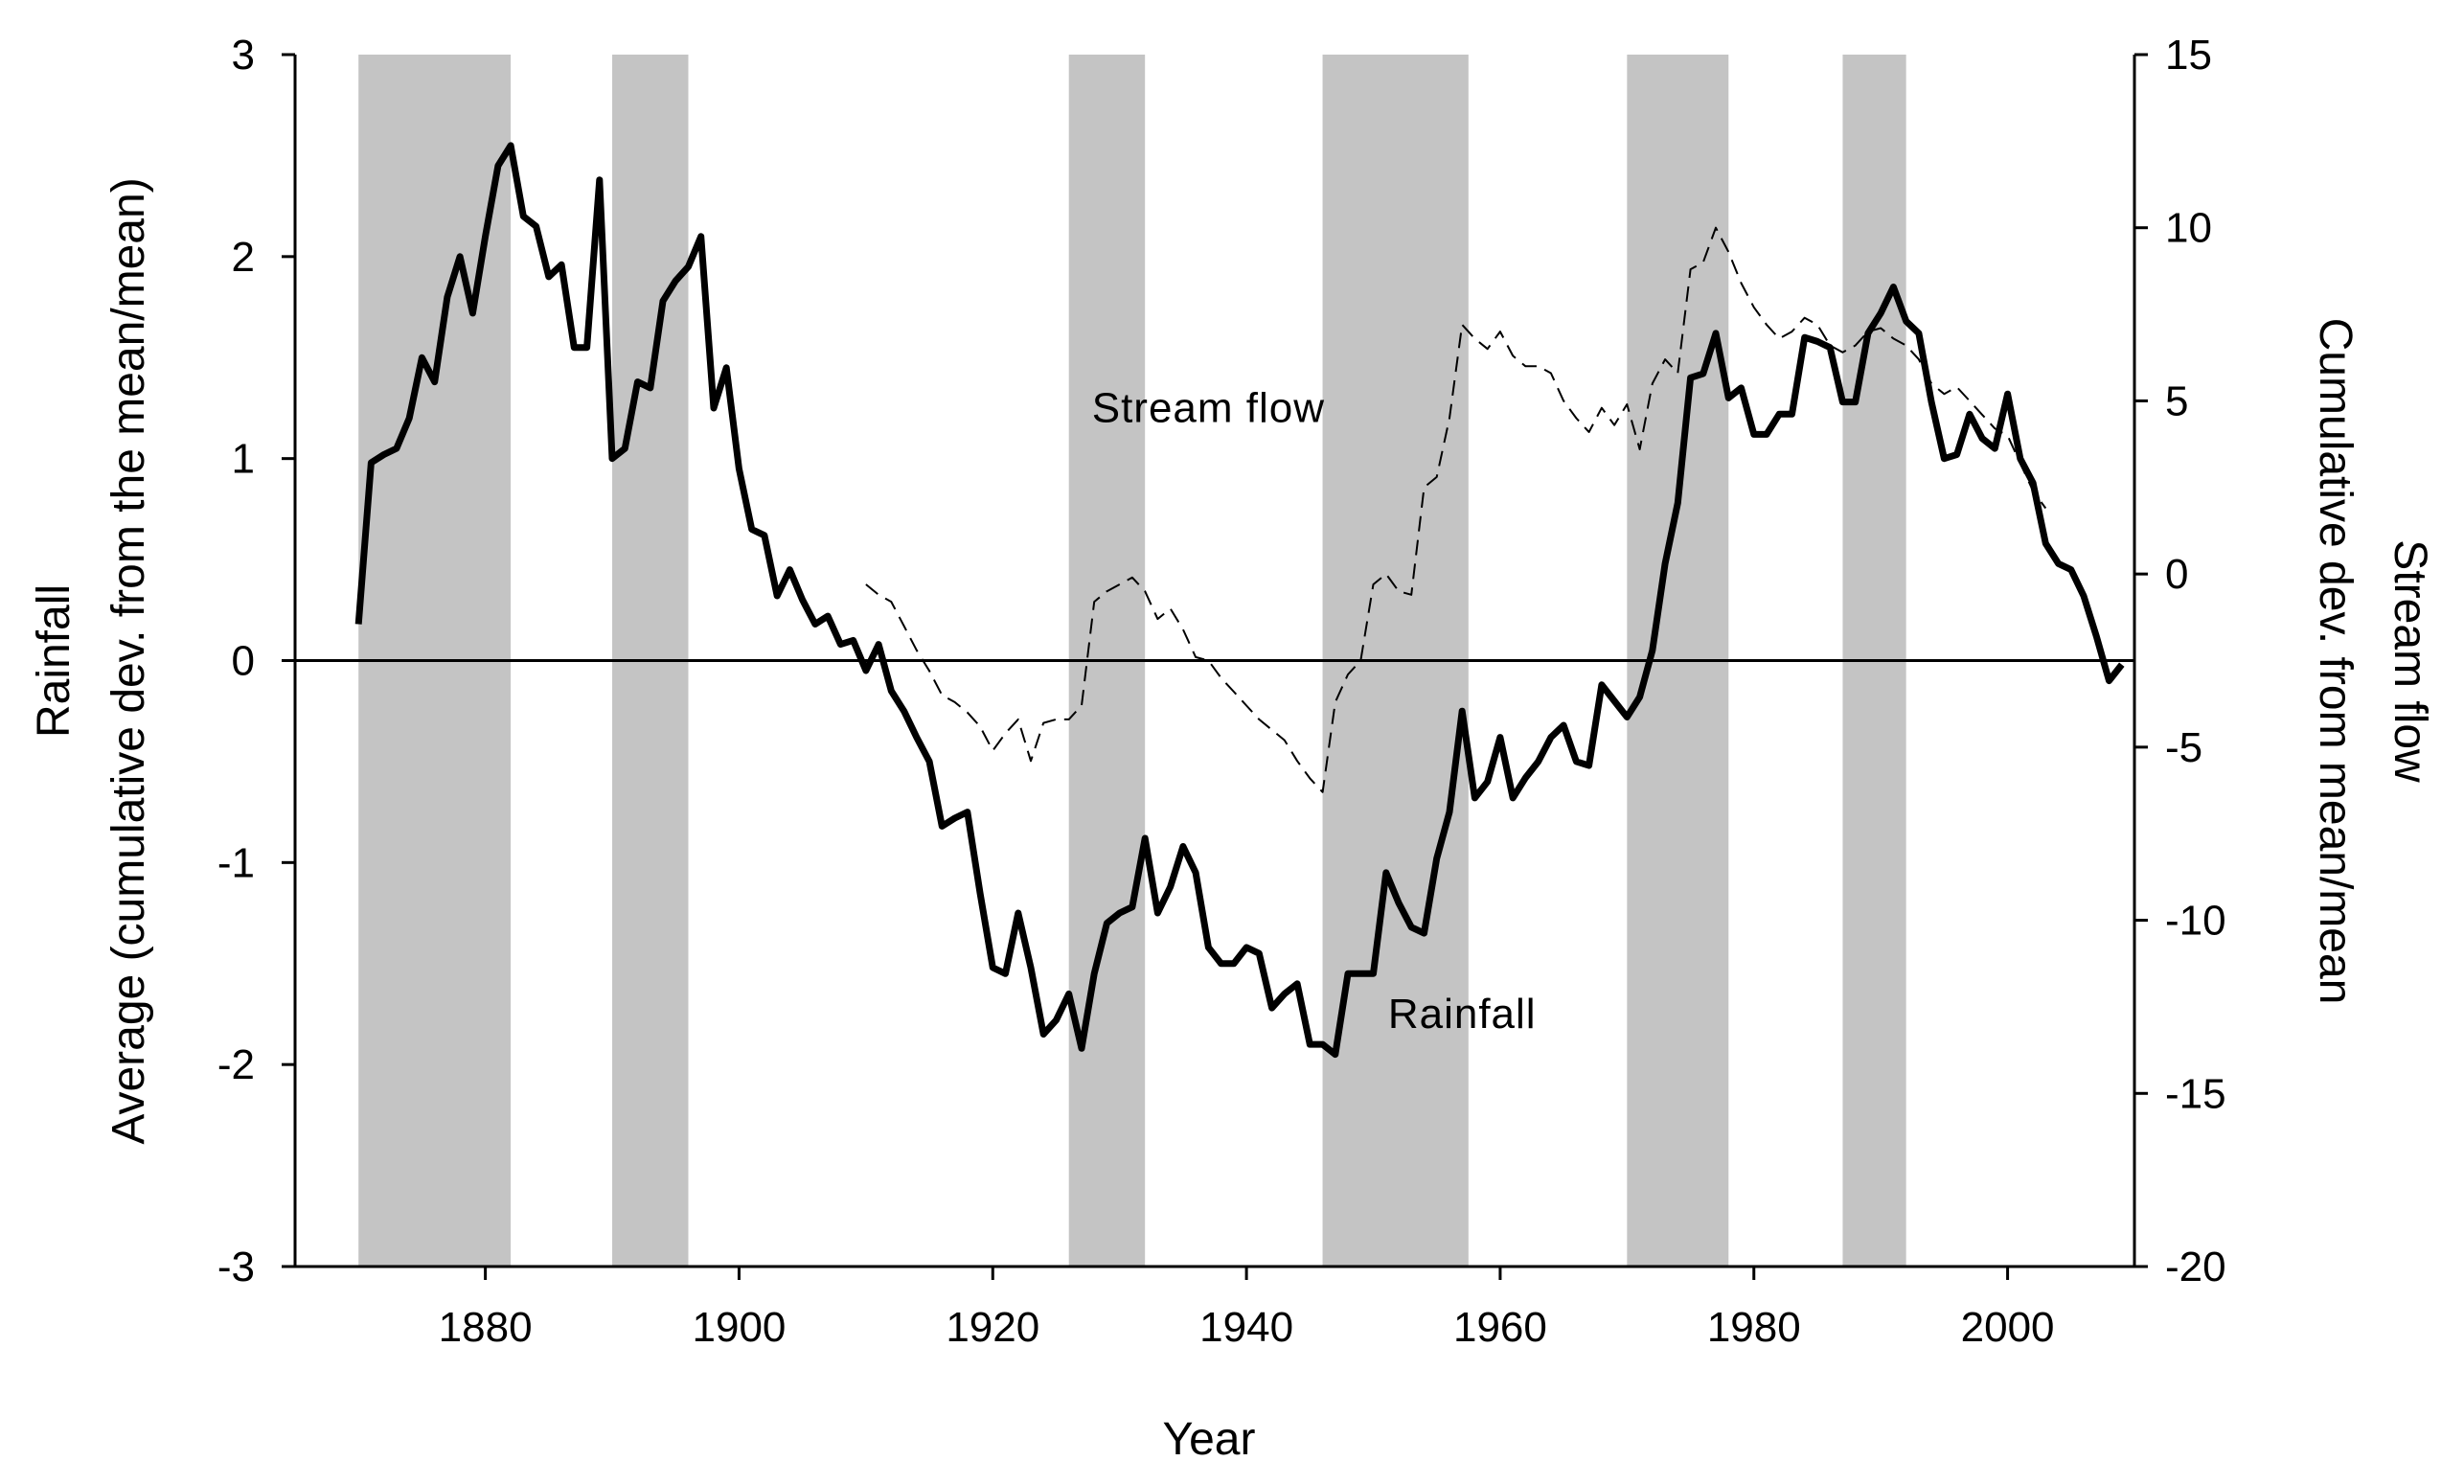 The height and width of the screenshot is (1484, 2464). What do you see at coordinates (2195, 1093) in the screenshot?
I see `right-tick-label: -15` at bounding box center [2195, 1093].